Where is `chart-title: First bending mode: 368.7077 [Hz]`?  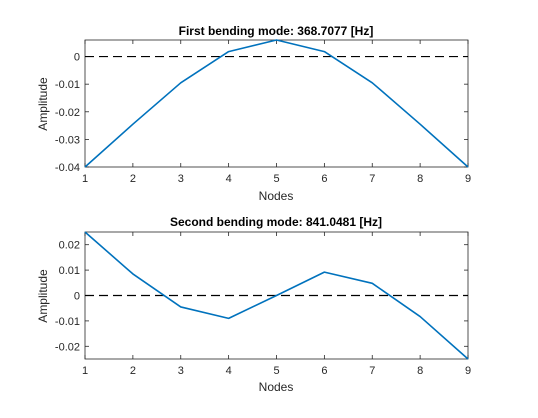 chart-title: First bending mode: 368.7077 [Hz] is located at coordinates (276, 31).